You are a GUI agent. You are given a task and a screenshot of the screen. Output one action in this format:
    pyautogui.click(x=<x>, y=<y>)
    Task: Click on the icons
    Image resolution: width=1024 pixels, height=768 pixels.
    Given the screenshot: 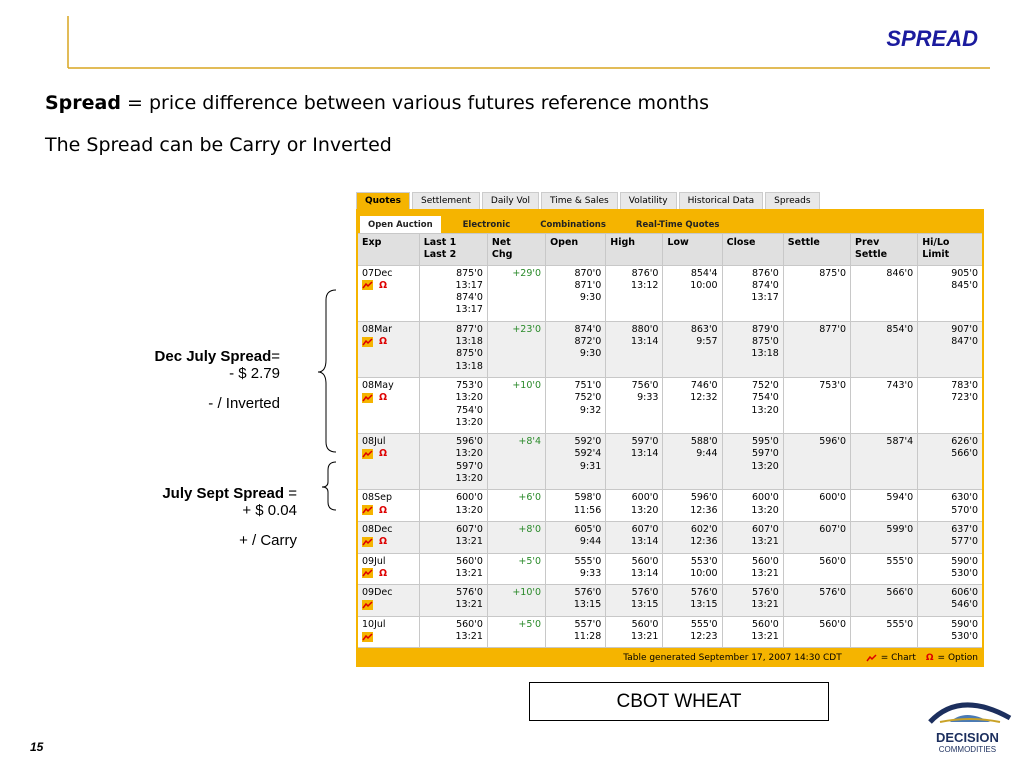 What is the action you would take?
    pyautogui.click(x=388, y=605)
    